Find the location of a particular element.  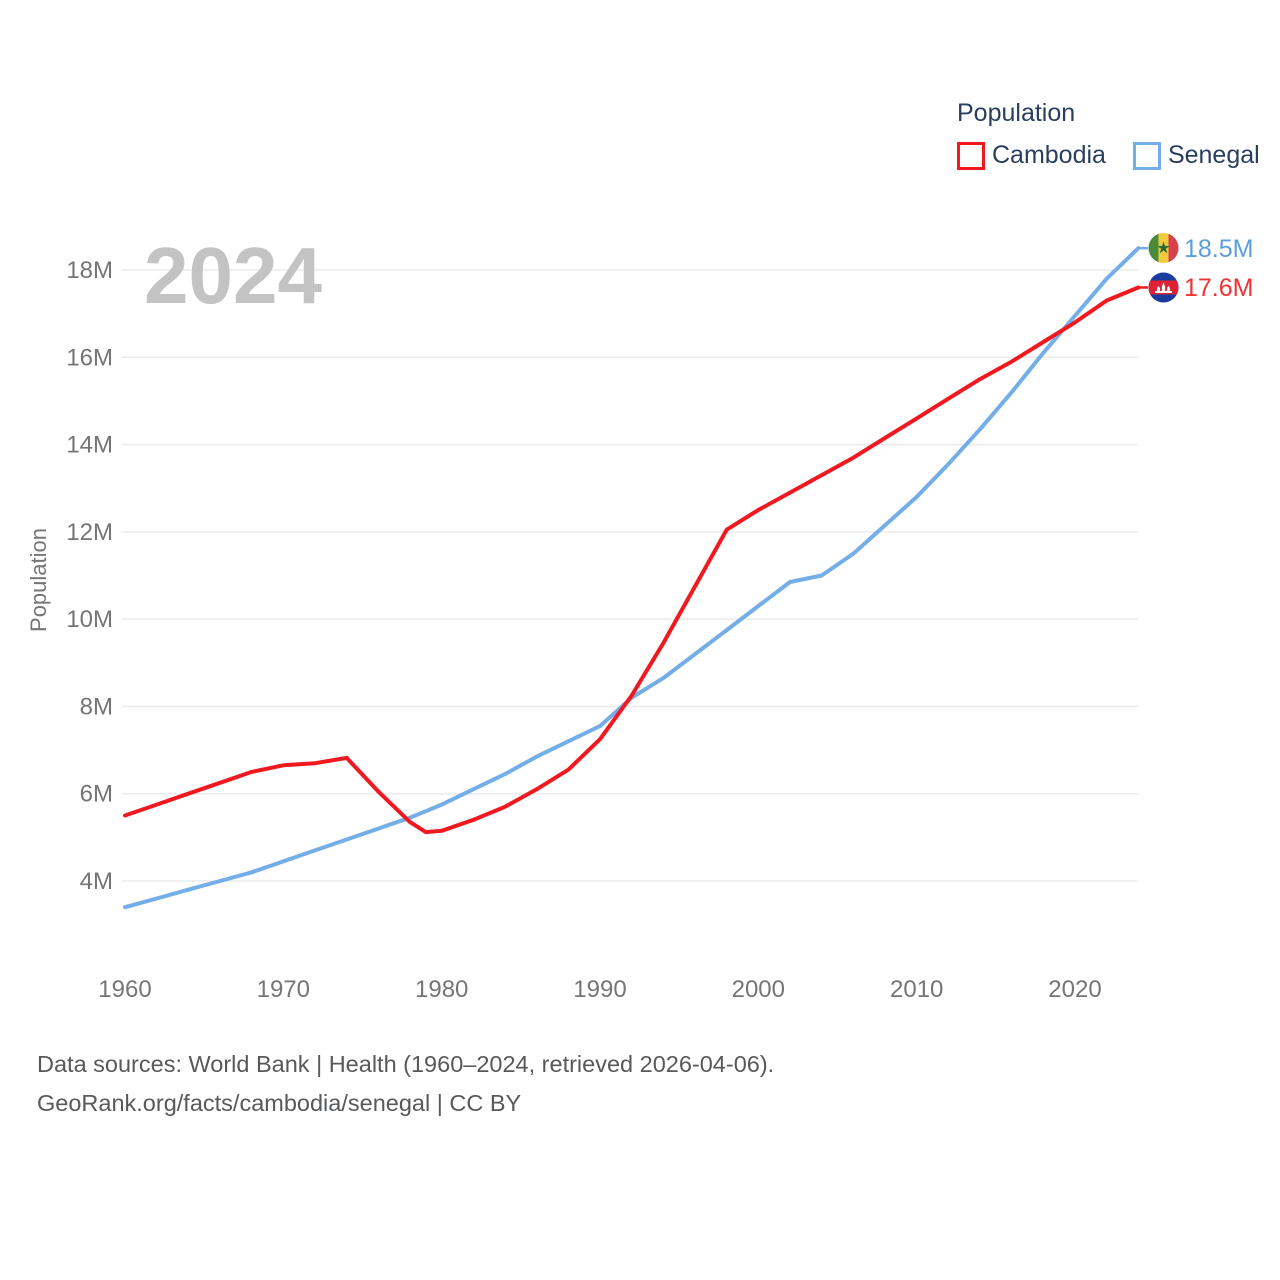

legend-item-cambodia: Cambodia is located at coordinates (1049, 155).